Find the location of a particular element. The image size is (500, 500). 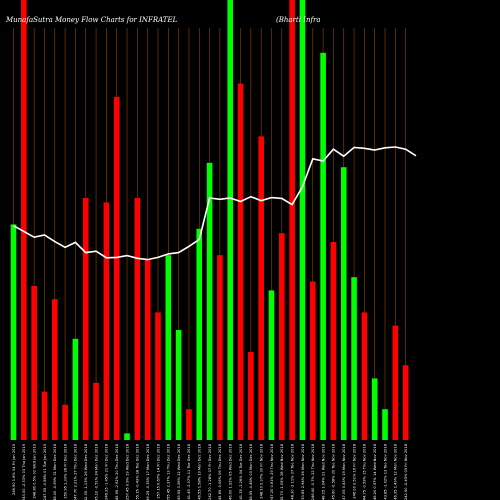

x-tick-label: 243.85 -1.02% 13 Tue Nov 2018 is located at coordinates (385, 471).